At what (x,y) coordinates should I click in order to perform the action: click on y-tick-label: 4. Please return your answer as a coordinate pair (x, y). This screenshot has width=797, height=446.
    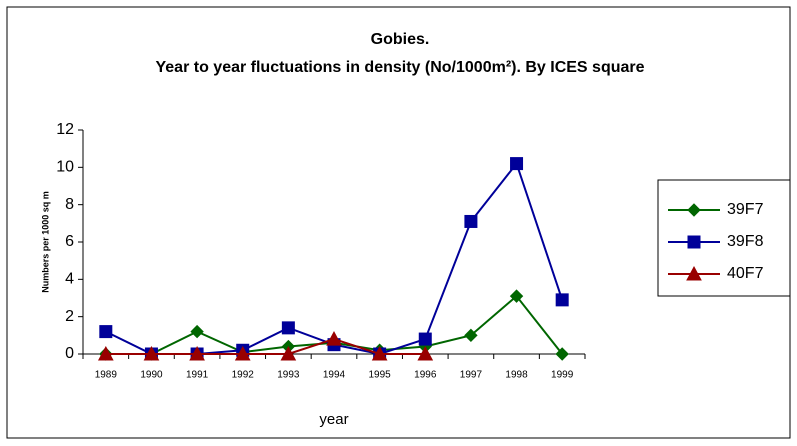
    Looking at the image, I should click on (69, 279).